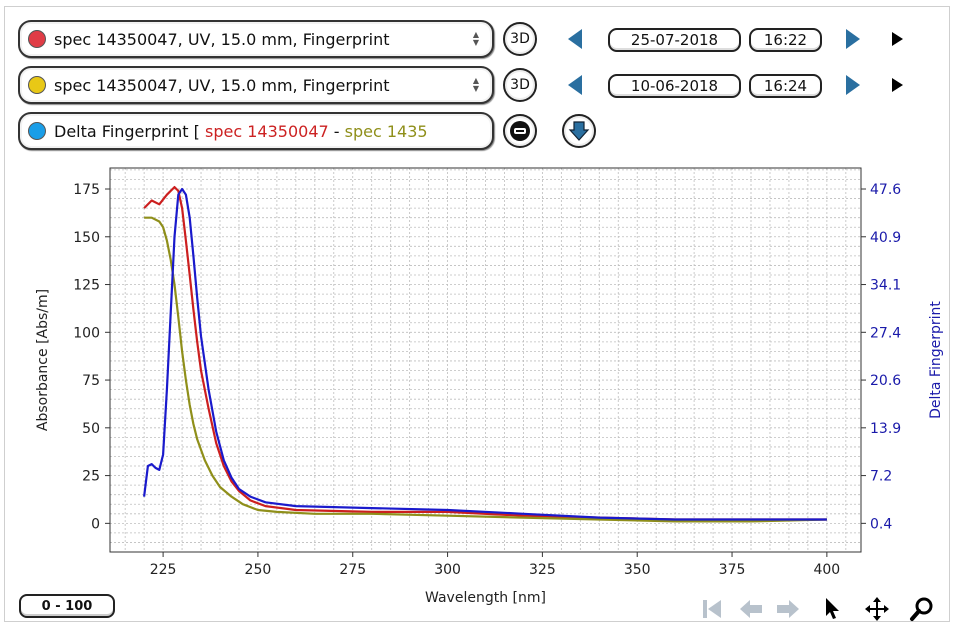 This screenshot has width=957, height=628. What do you see at coordinates (885, 381) in the screenshot?
I see `y2-tick-label: 20.6` at bounding box center [885, 381].